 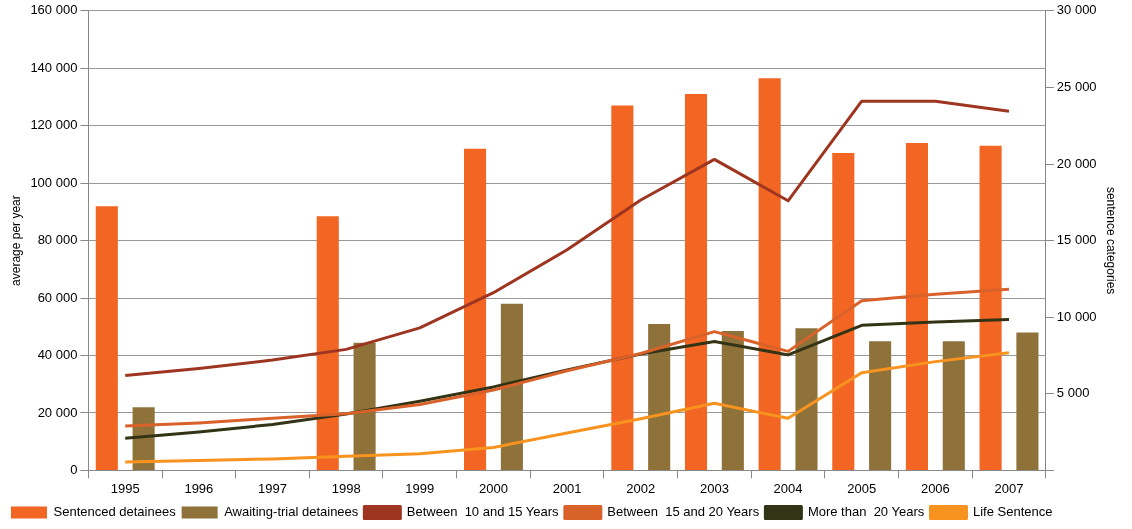 I want to click on legend-label: Sentenced detainees, so click(x=115, y=512).